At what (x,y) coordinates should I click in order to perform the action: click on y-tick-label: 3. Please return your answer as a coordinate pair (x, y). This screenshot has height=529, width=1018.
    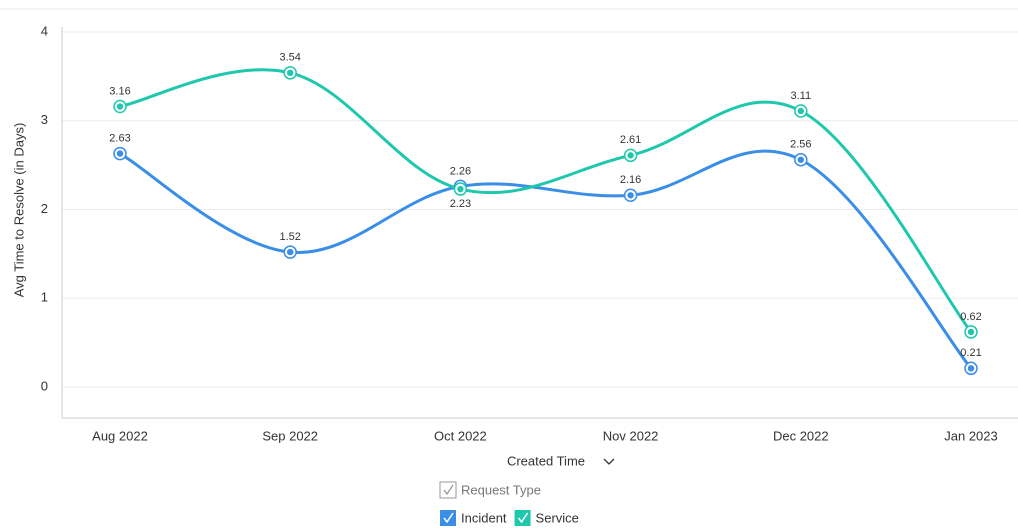
    Looking at the image, I should click on (44, 119).